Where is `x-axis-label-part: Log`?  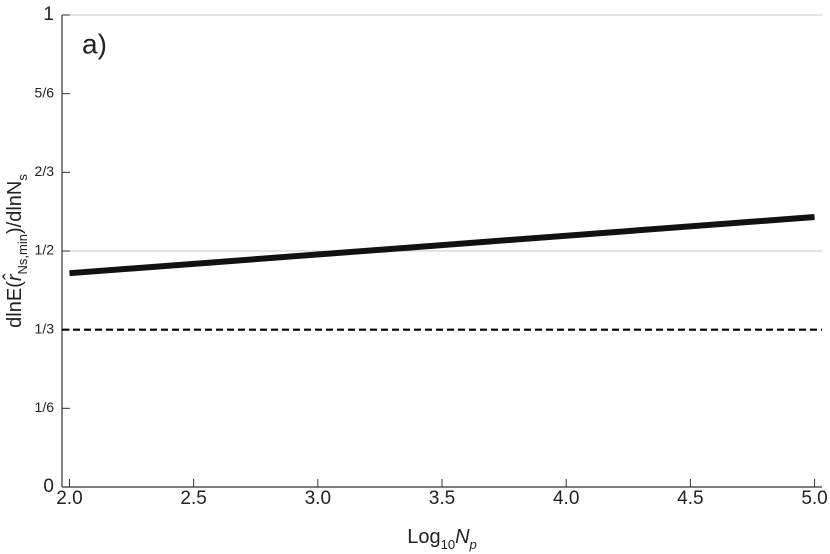
x-axis-label-part: Log is located at coordinates (423, 537).